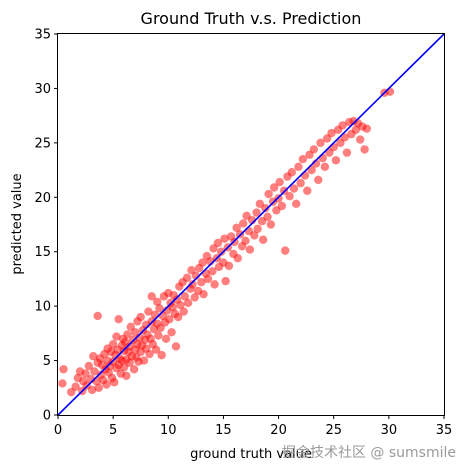  What do you see at coordinates (253, 426) in the screenshot?
I see `x-axis-ticks: 0 5 10 15 20 25 30 35` at bounding box center [253, 426].